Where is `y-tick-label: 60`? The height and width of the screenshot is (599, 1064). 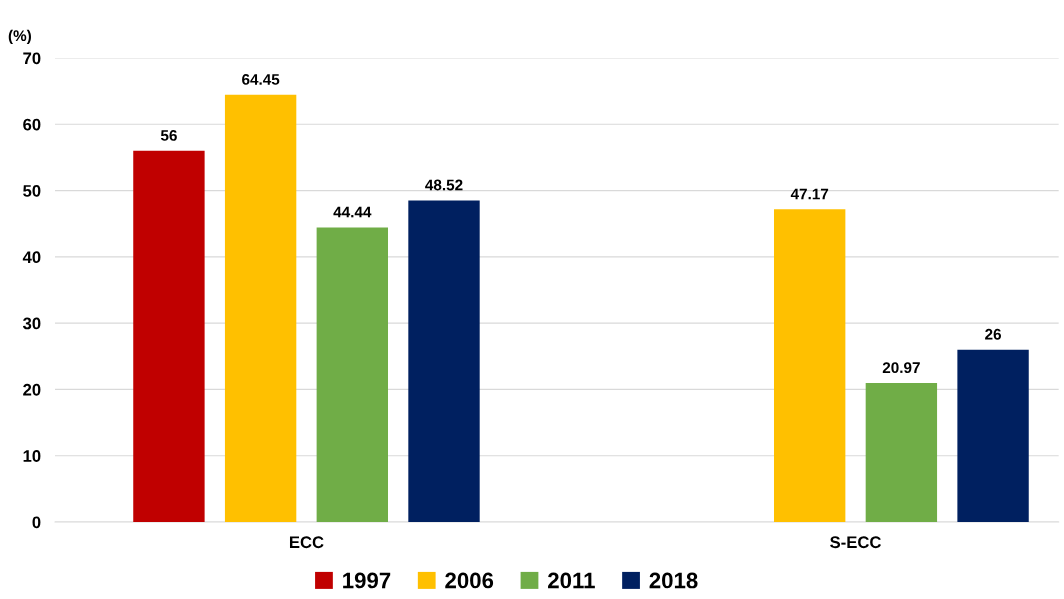 y-tick-label: 60 is located at coordinates (32, 124).